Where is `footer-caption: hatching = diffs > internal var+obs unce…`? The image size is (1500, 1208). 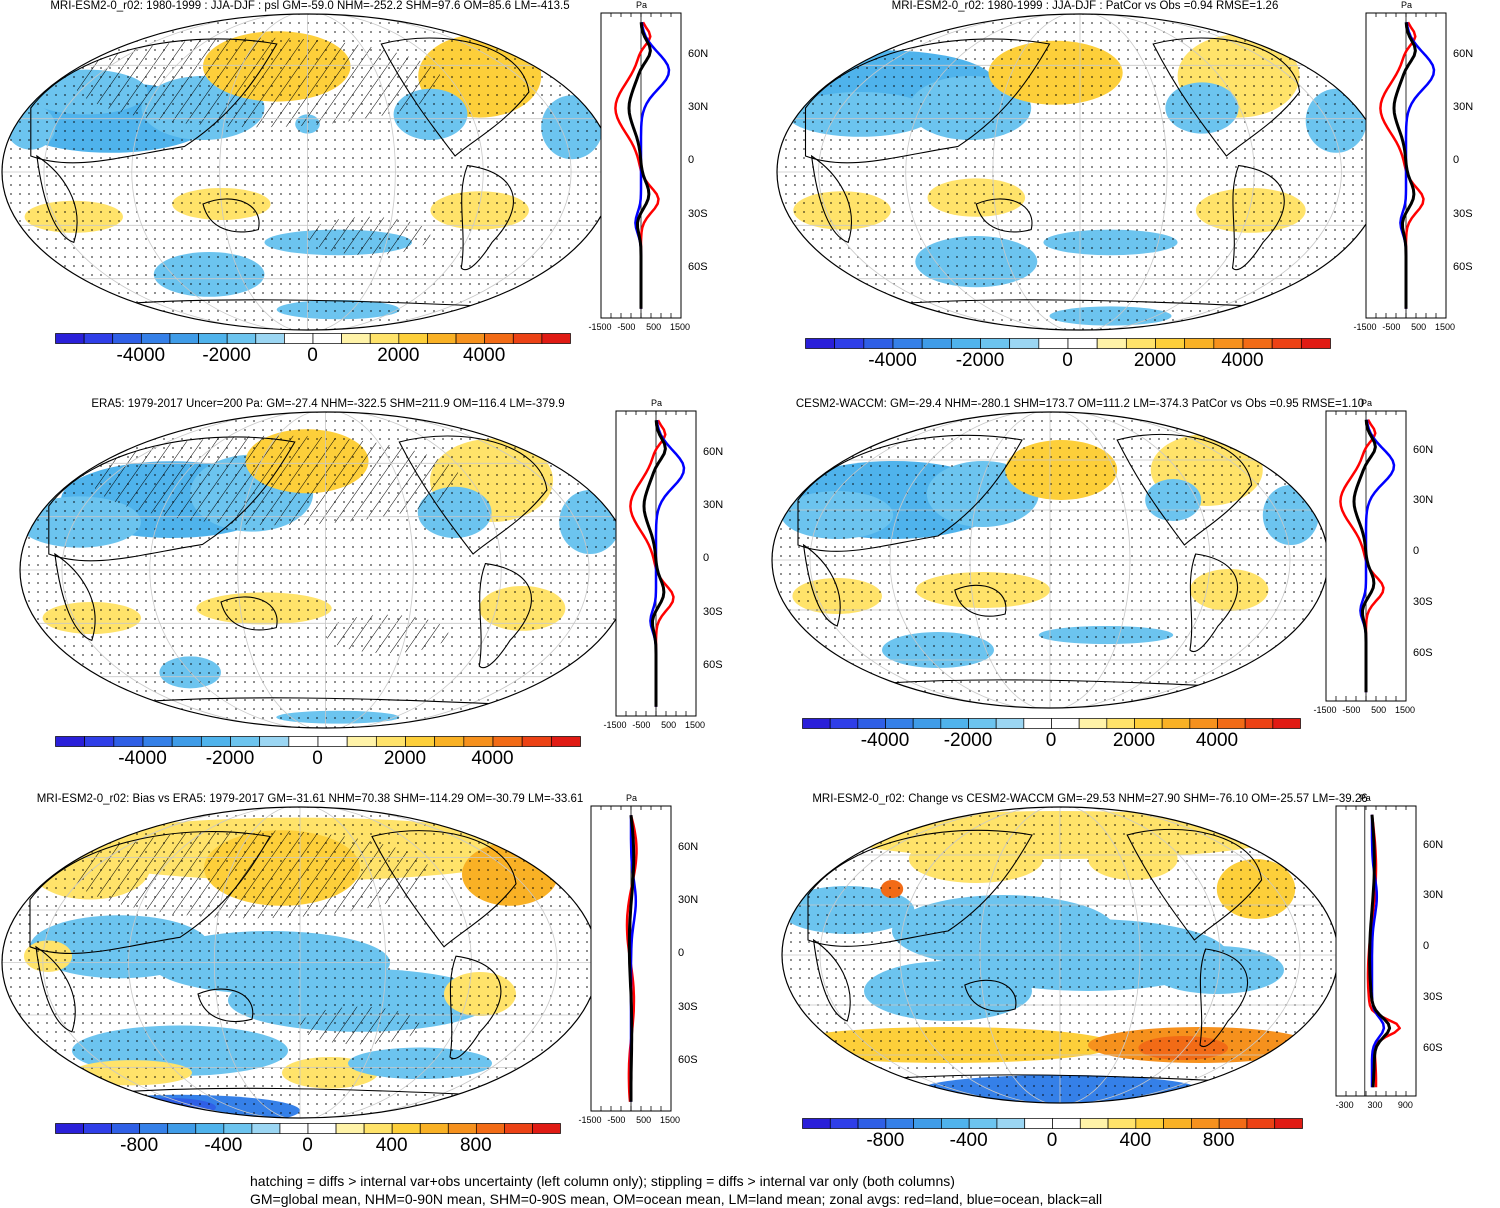
footer-caption: hatching = diffs > internal var+obs unce… is located at coordinates (676, 1190).